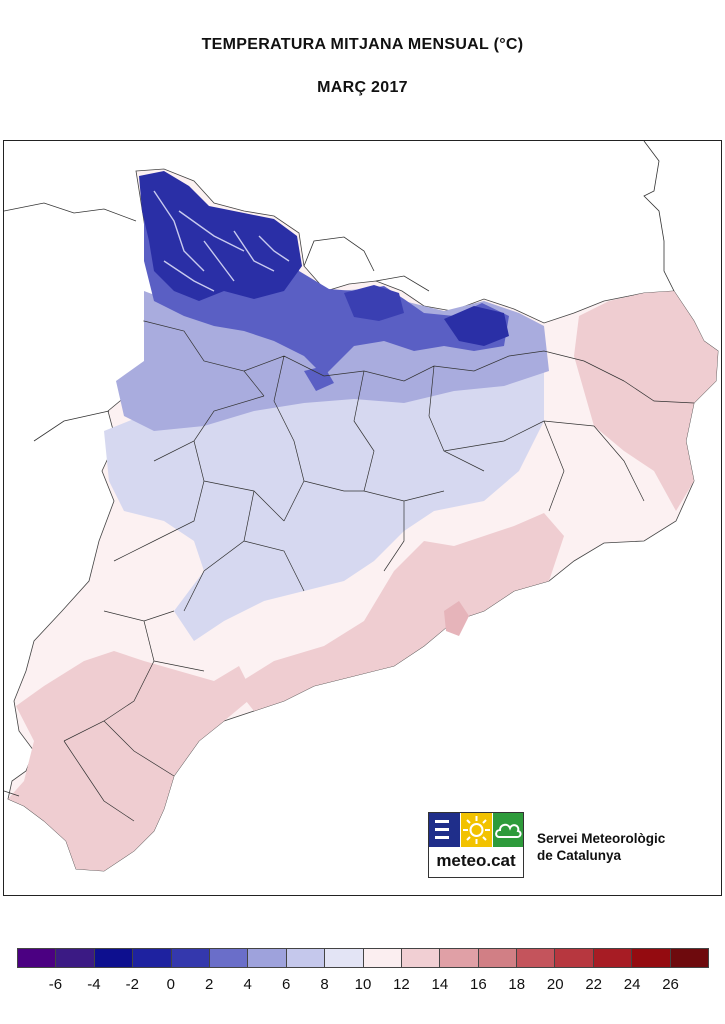 The image size is (725, 1024). What do you see at coordinates (632, 984) in the screenshot?
I see `legend-label: 24` at bounding box center [632, 984].